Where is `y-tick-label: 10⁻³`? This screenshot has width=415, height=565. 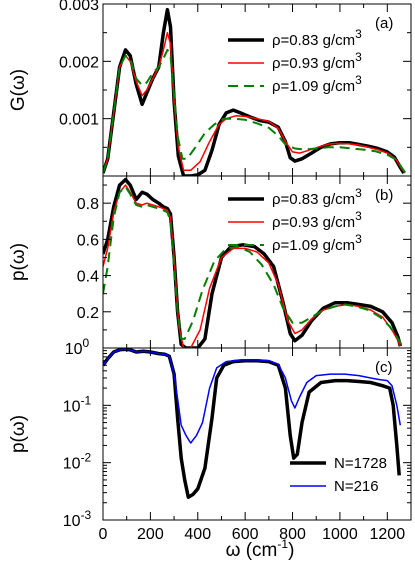
y-tick-label: 10⁻³ is located at coordinates (77, 519).